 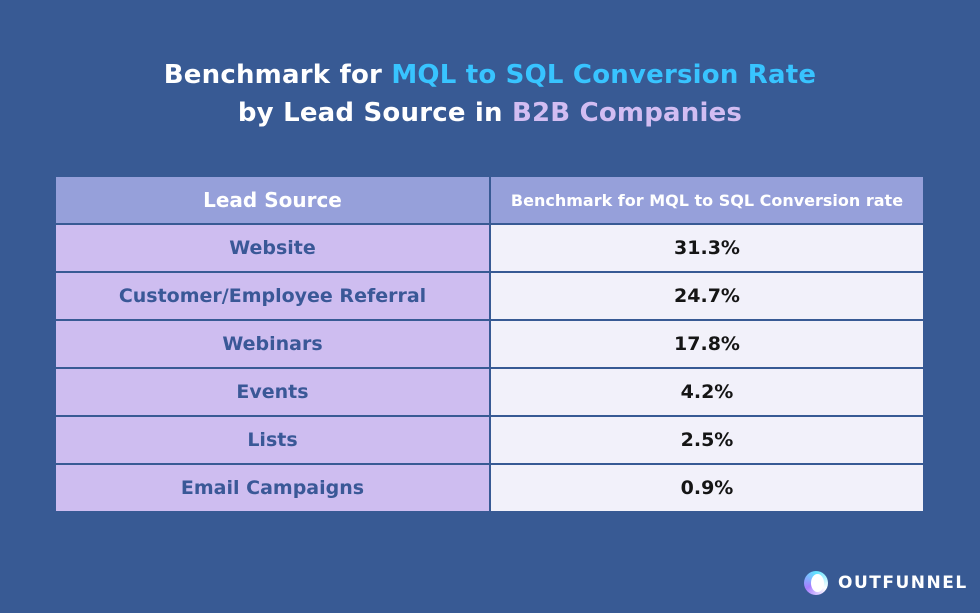 What do you see at coordinates (272, 392) in the screenshot?
I see `lead-source-cell: Events` at bounding box center [272, 392].